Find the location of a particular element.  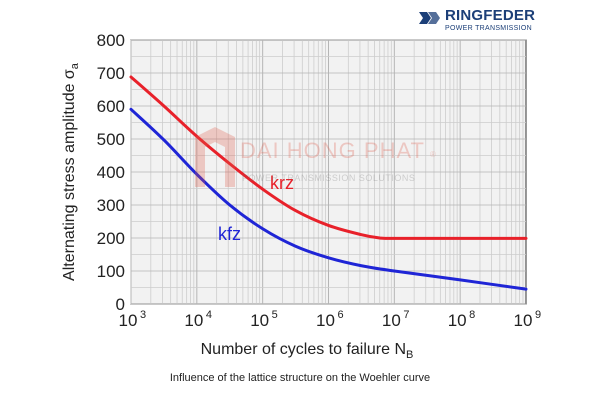

brand-logo-block: RINGFEDER POWER TRANSMISSION is located at coordinates (507, 22).